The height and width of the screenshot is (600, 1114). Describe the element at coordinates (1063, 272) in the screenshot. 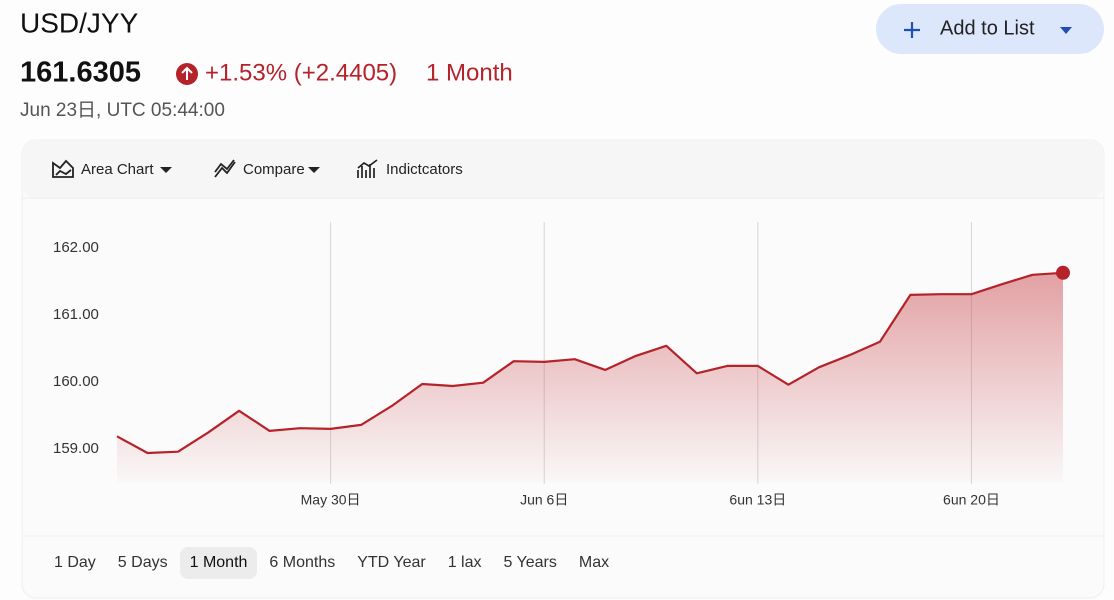

I see `last-point` at that location.